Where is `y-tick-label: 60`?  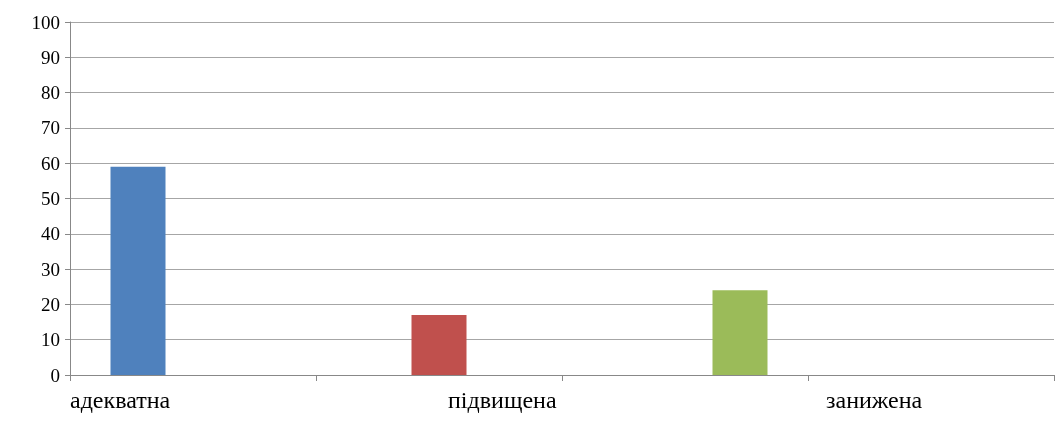 y-tick-label: 60 is located at coordinates (50, 163).